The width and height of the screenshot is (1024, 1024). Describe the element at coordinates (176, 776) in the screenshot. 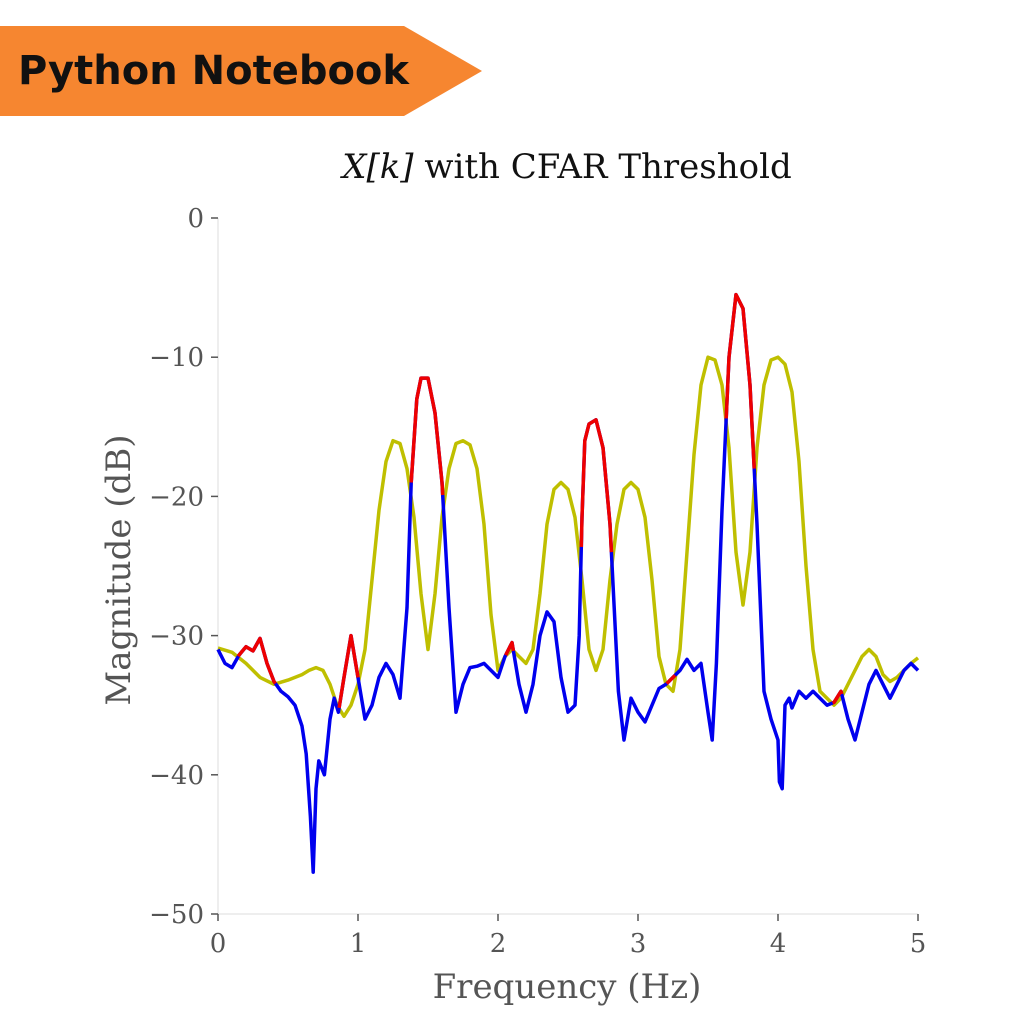

I see `y-tick-label: −40` at that location.